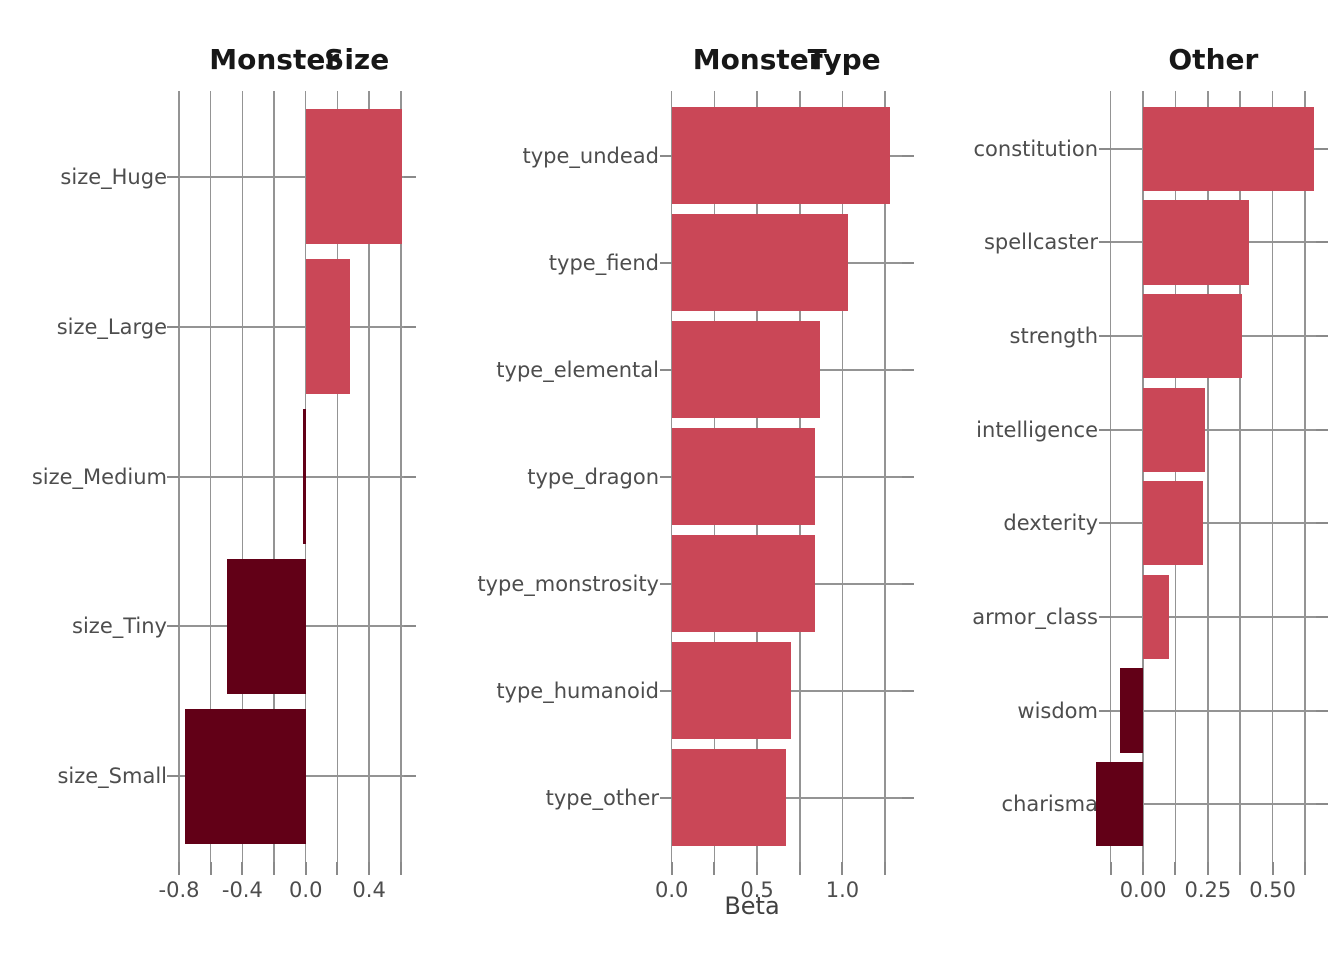 The width and height of the screenshot is (1344, 960). Describe the element at coordinates (299, 60) in the screenshot. I see `panel-title-monster-size: MonsterSize` at that location.